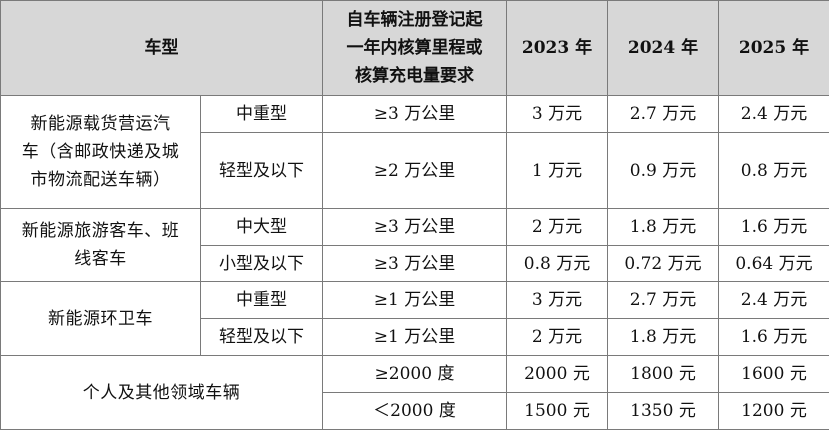  Describe the element at coordinates (414, 374) in the screenshot. I see `requirement-cell: ≥2000 度` at that location.